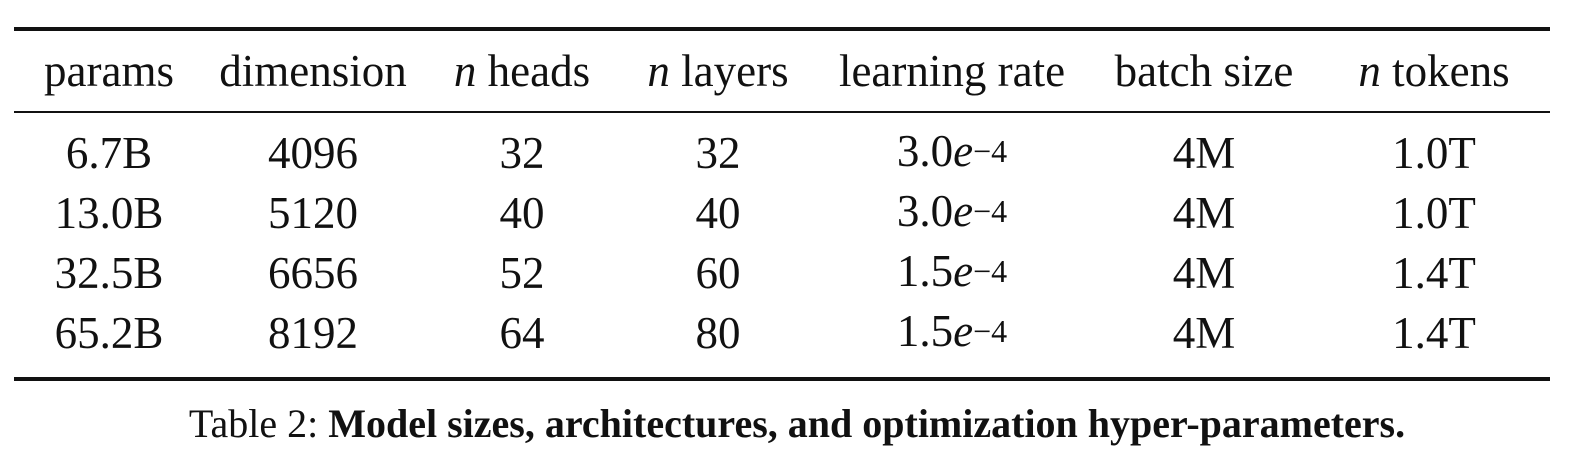  What do you see at coordinates (522, 213) in the screenshot?
I see `cell-heads: 40` at bounding box center [522, 213].